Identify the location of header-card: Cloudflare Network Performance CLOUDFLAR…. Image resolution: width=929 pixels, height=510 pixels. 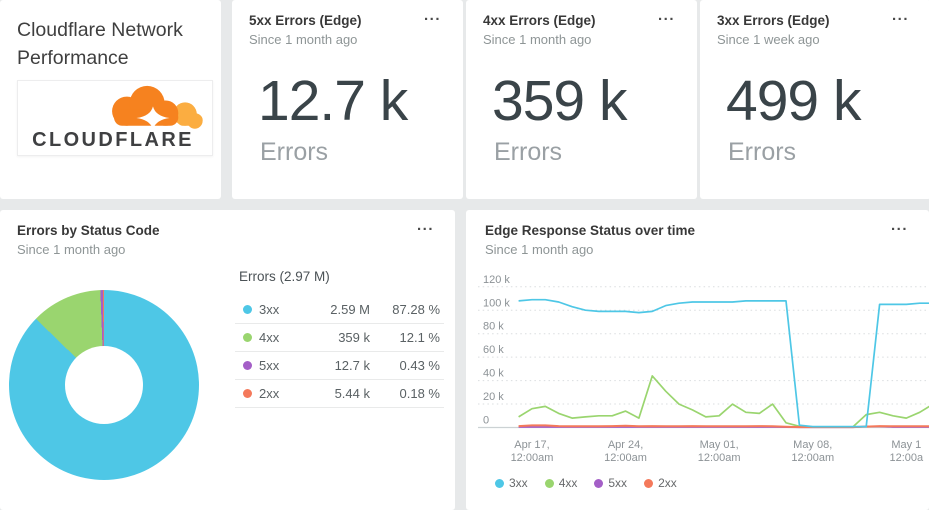
(110, 99).